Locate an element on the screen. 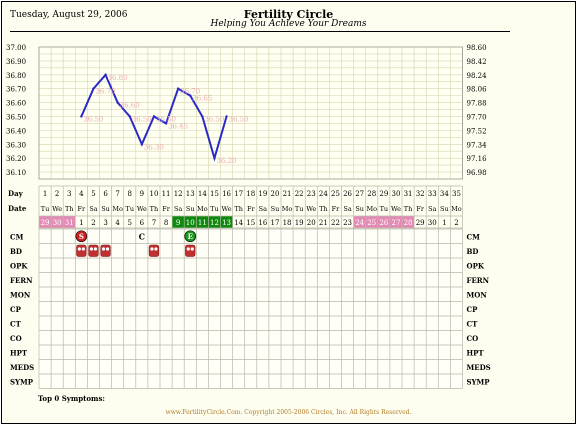 This screenshot has height=425, width=577. right-axis-tick: 97.88 is located at coordinates (477, 104).